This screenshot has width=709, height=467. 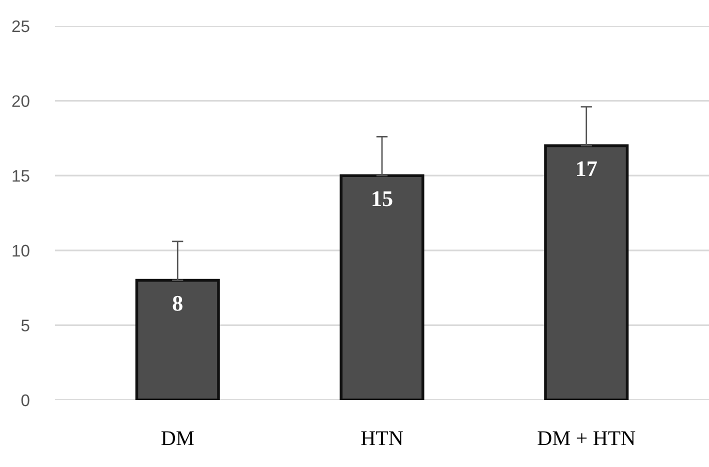 What do you see at coordinates (25, 400) in the screenshot?
I see `y-tick-label: 0` at bounding box center [25, 400].